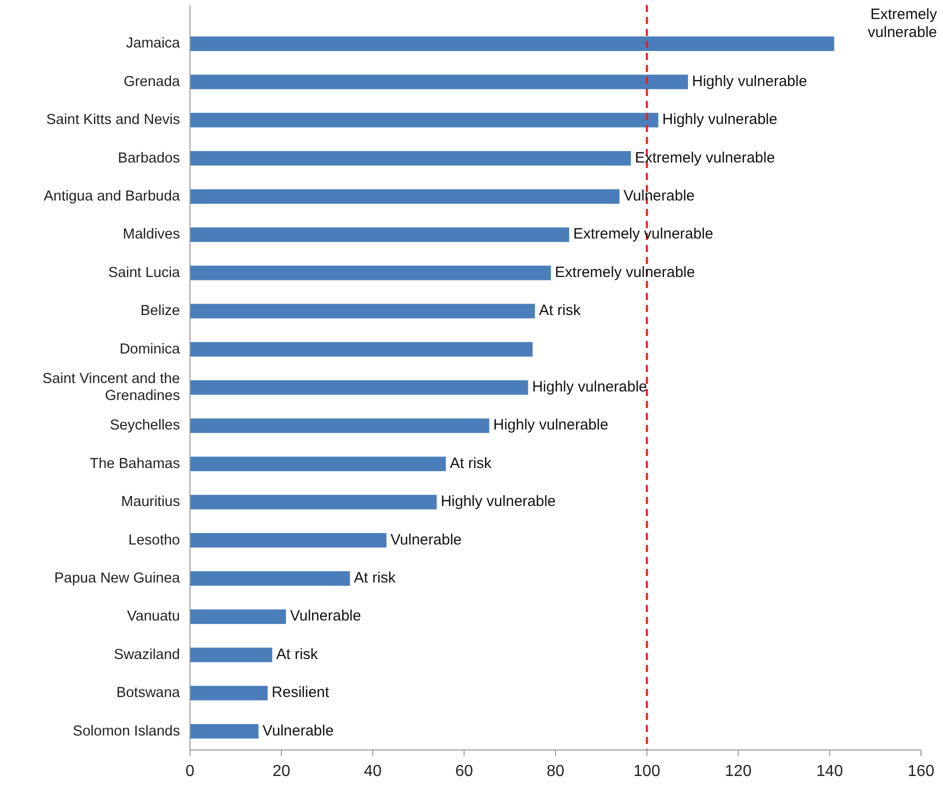 This screenshot has width=943, height=804. Describe the element at coordinates (160, 310) in the screenshot. I see `y-tick-label: Belize` at that location.